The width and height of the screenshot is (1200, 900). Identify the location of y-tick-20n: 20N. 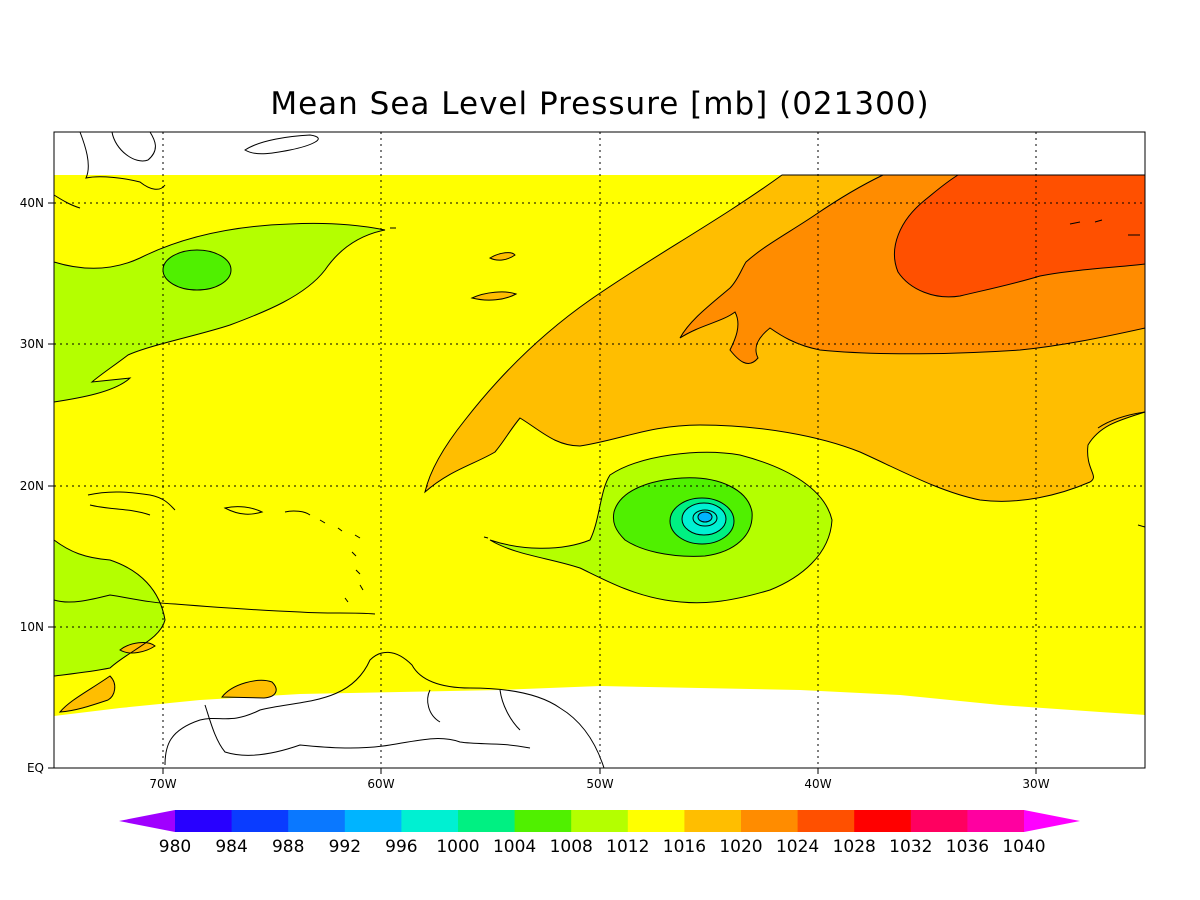
(32, 486).